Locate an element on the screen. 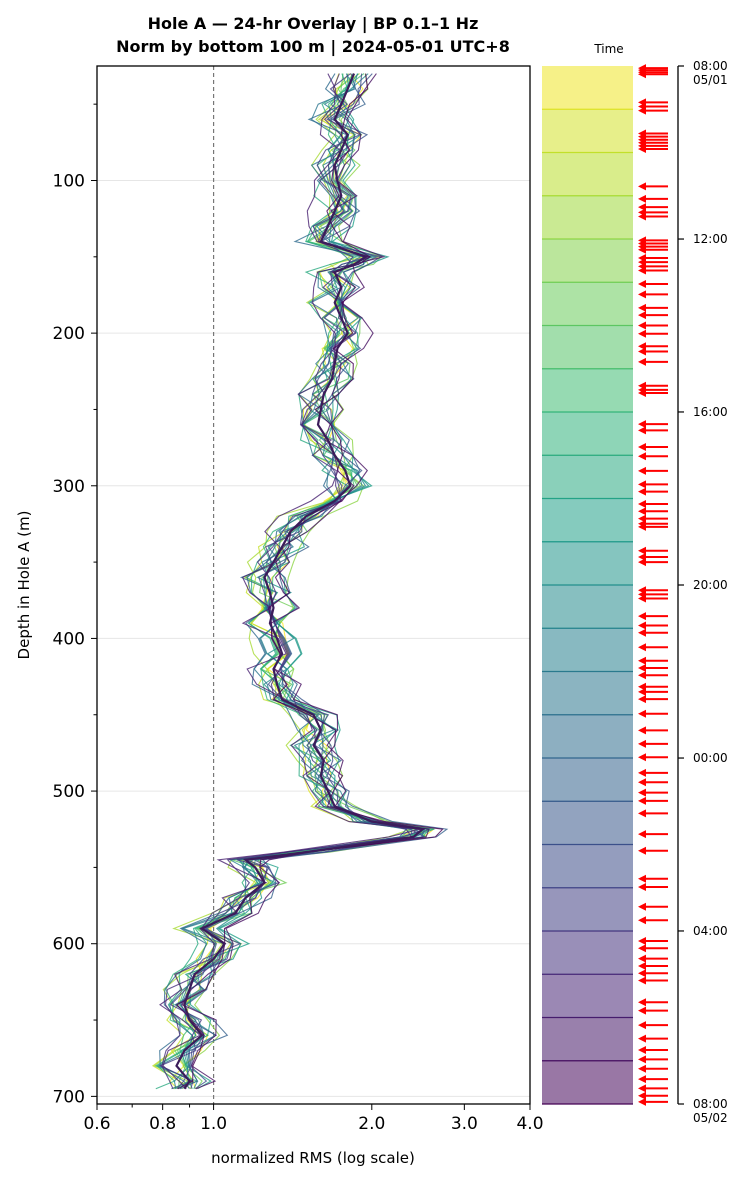 The width and height of the screenshot is (750, 1181). y-tick-label: 100 is located at coordinates (69, 181).